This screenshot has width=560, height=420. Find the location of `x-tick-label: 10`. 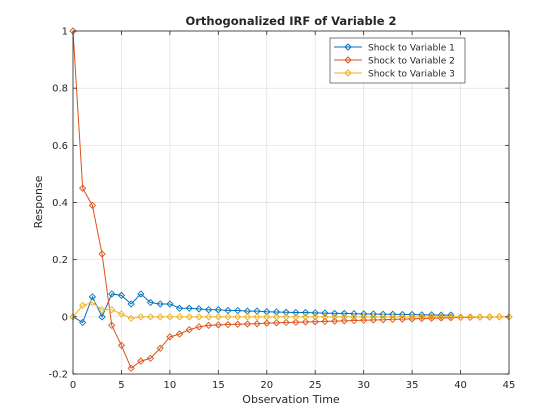

x-tick-label: 10 is located at coordinates (170, 385).